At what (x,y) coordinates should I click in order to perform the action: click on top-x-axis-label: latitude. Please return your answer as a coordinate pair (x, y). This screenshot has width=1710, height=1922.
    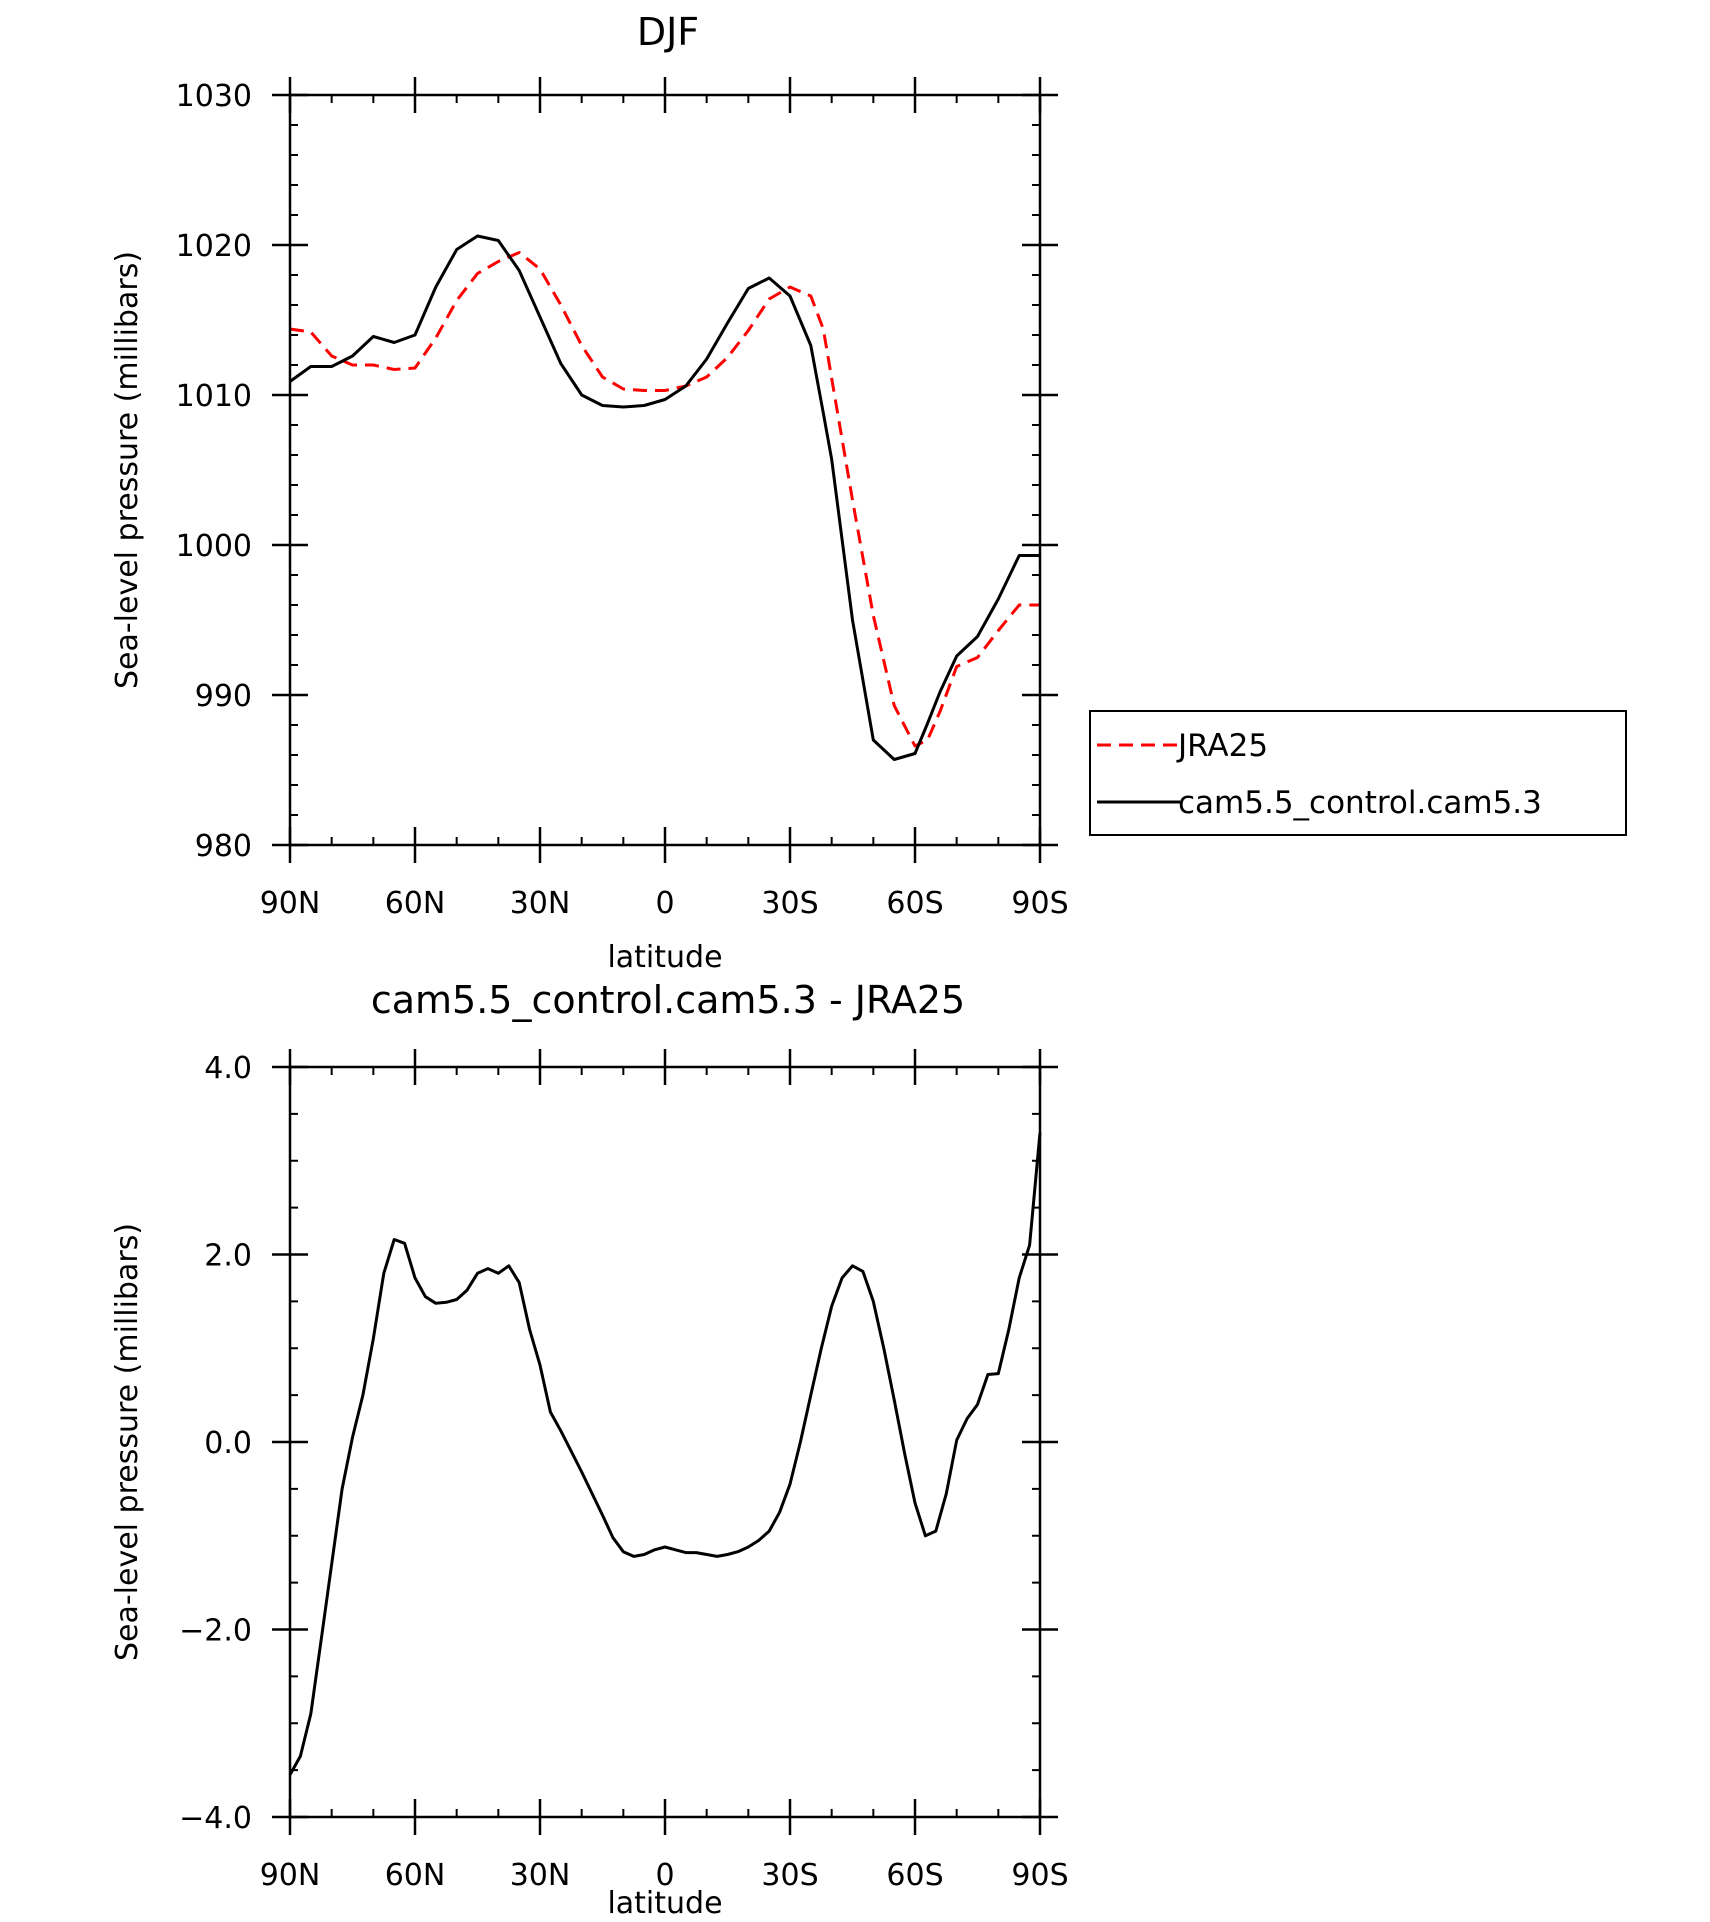
    Looking at the image, I should click on (664, 957).